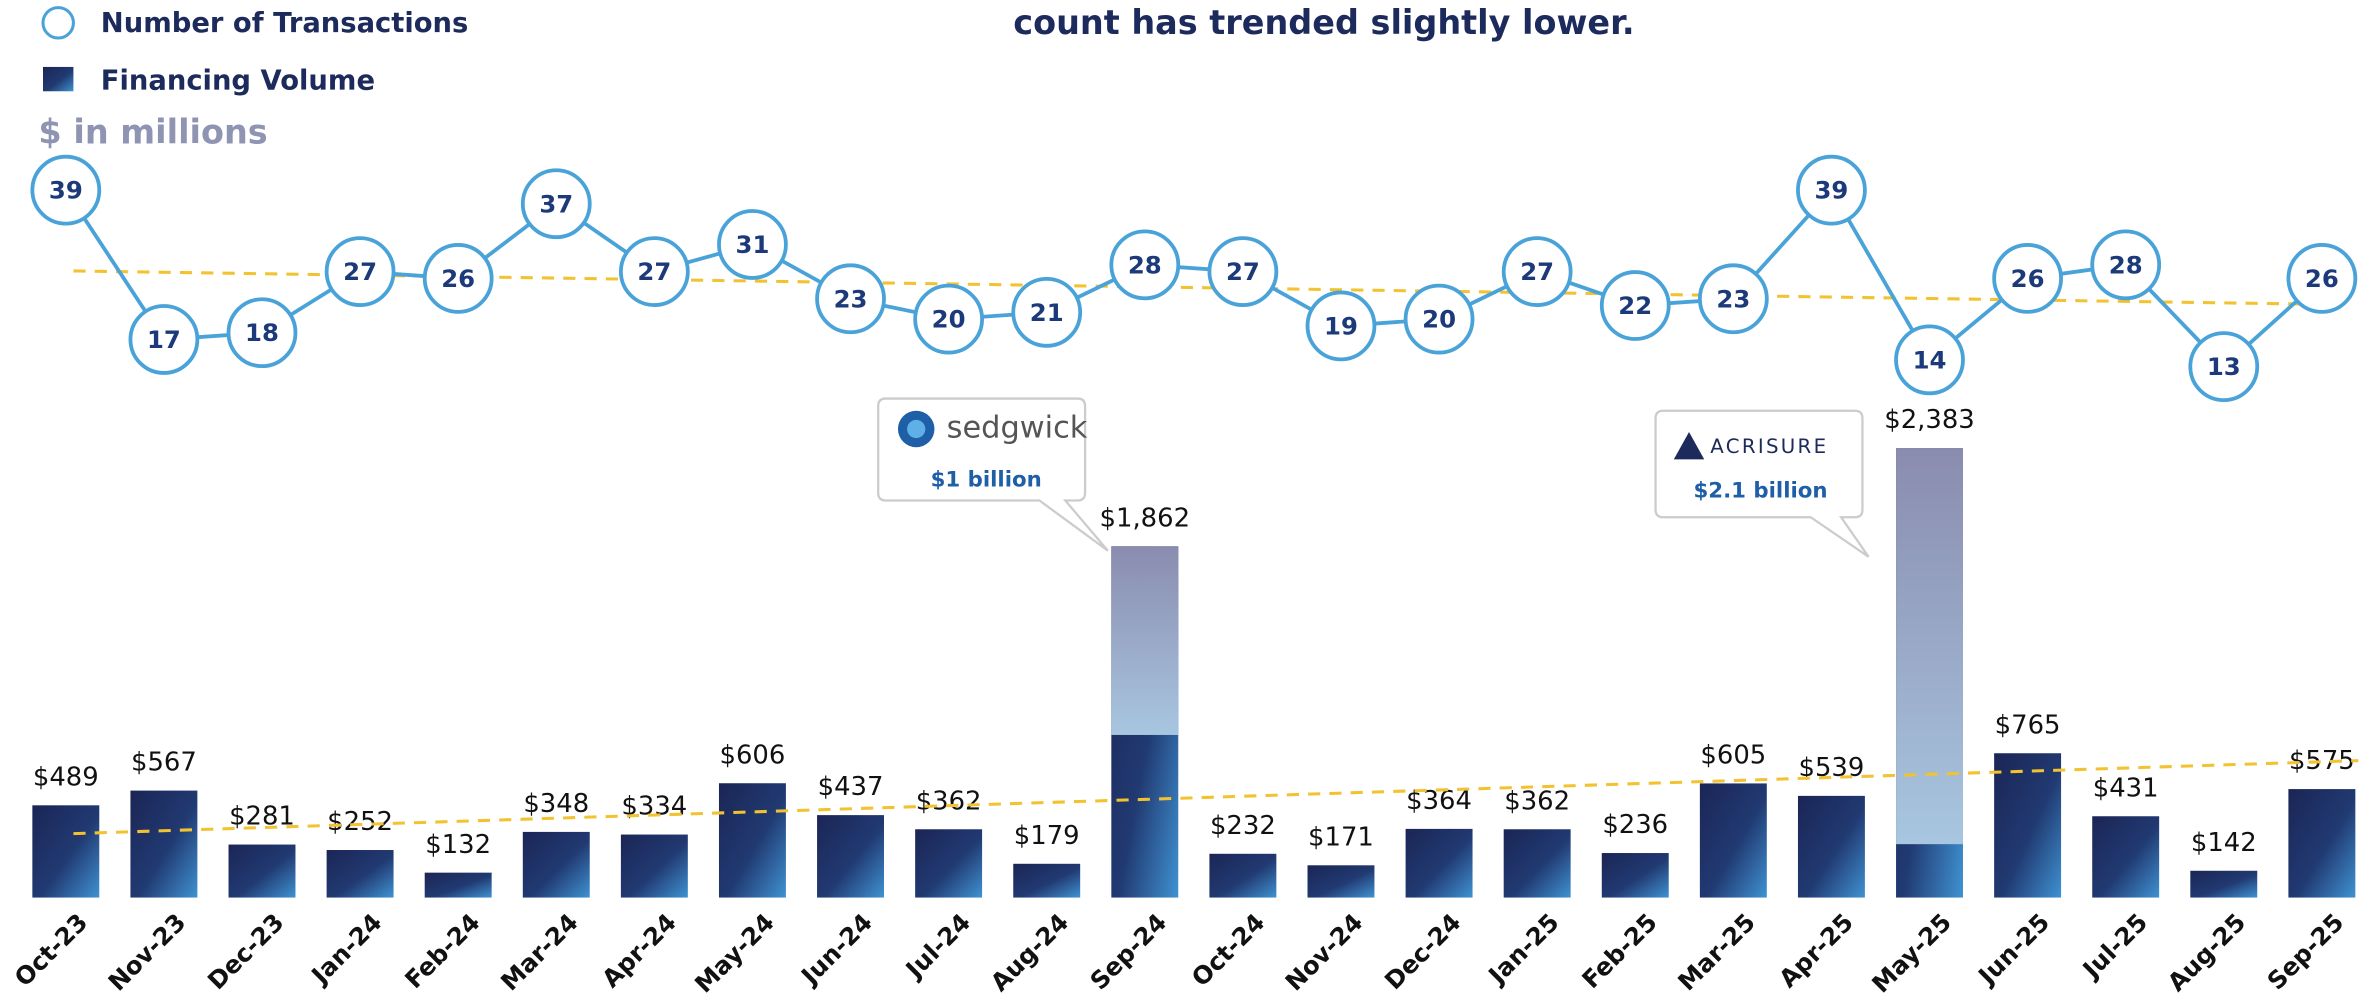  Describe the element at coordinates (1769, 446) in the screenshot. I see `logo-text: ACRISURE` at that location.